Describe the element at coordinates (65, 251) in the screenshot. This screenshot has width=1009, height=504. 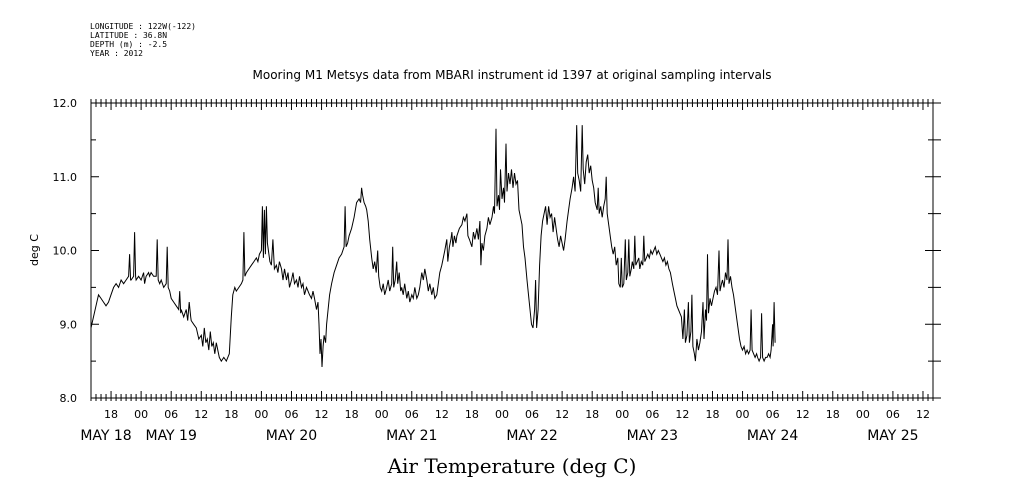
I see `y-tick-label: 10.0` at that location.